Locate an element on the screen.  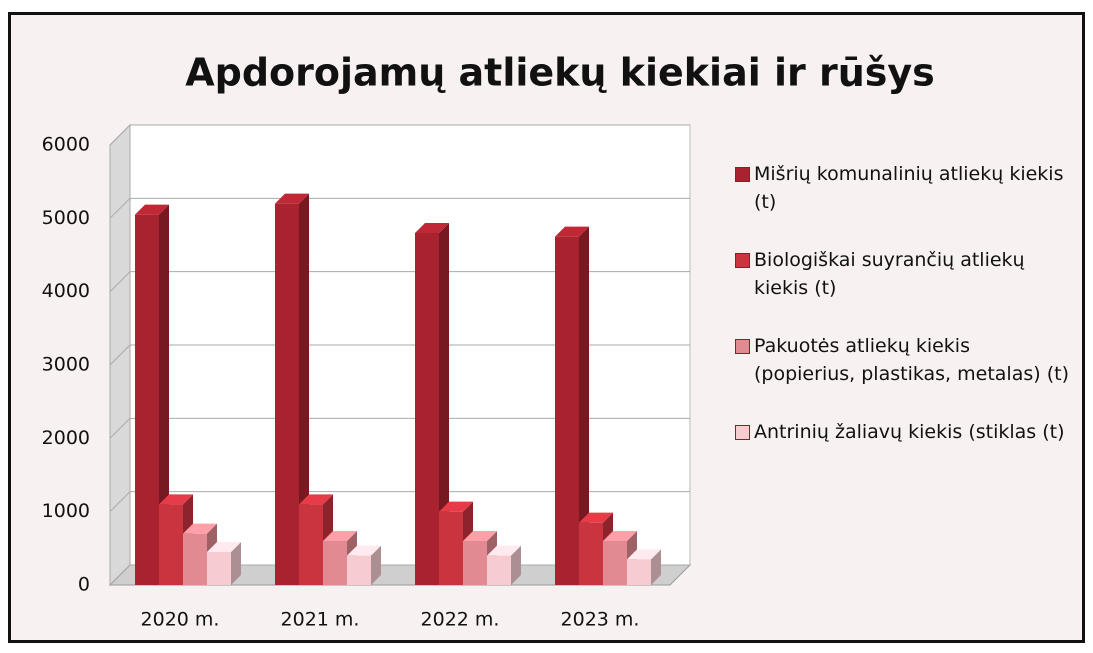
legend-item: Antrinių žaliavų kiekis (stiklas (t) is located at coordinates (905, 432).